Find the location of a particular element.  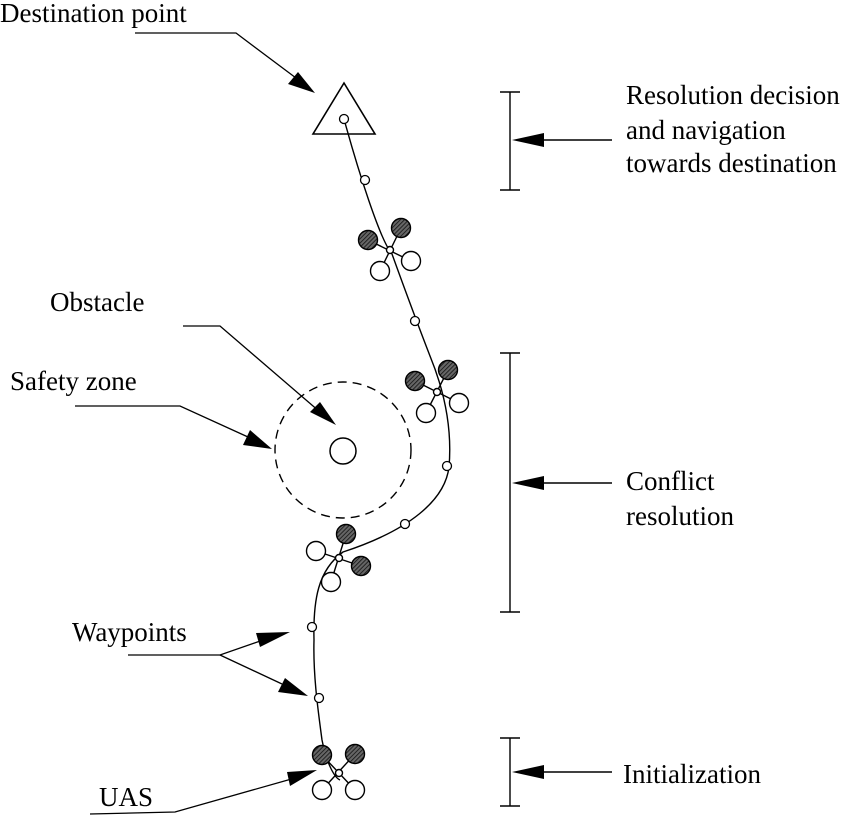

resolution-phase-label-line2: and navigation is located at coordinates (706, 130).